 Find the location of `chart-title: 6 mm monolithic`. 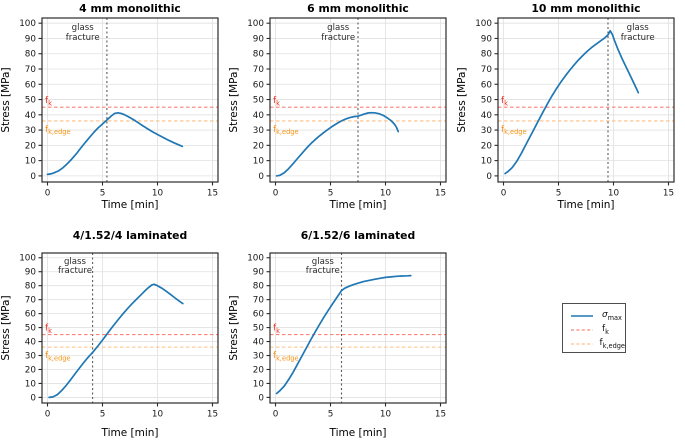

chart-title: 6 mm monolithic is located at coordinates (358, 8).